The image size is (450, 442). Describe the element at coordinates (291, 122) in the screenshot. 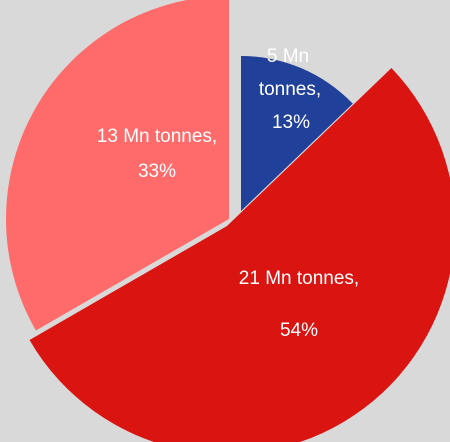

I see `slice-label-1-line-3: 13%` at that location.